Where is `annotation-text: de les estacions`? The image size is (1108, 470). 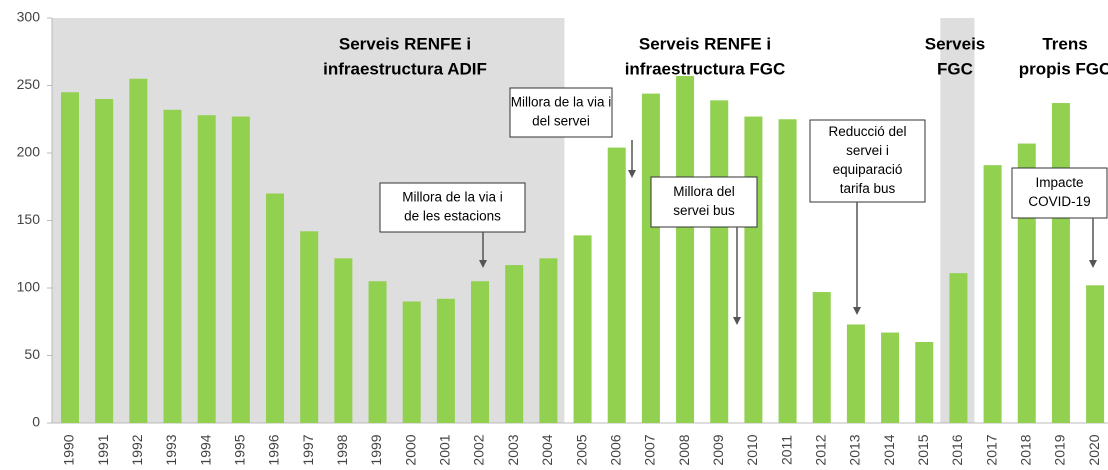 annotation-text: de les estacions is located at coordinates (452, 216).